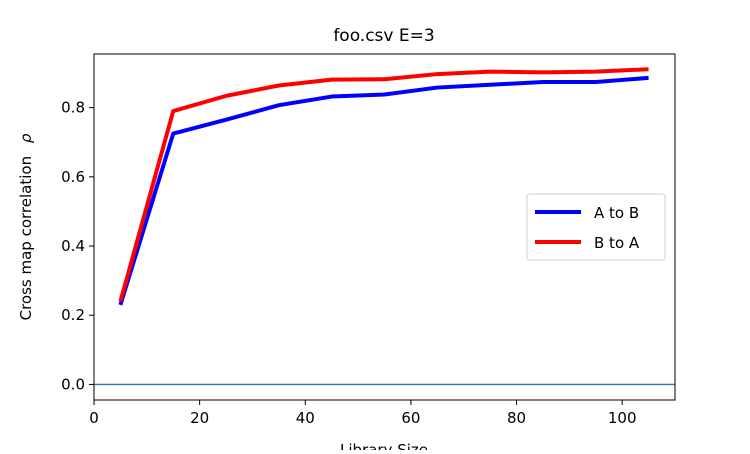  Describe the element at coordinates (26, 238) in the screenshot. I see `y-axis-label-text: Cross map correlation` at that location.